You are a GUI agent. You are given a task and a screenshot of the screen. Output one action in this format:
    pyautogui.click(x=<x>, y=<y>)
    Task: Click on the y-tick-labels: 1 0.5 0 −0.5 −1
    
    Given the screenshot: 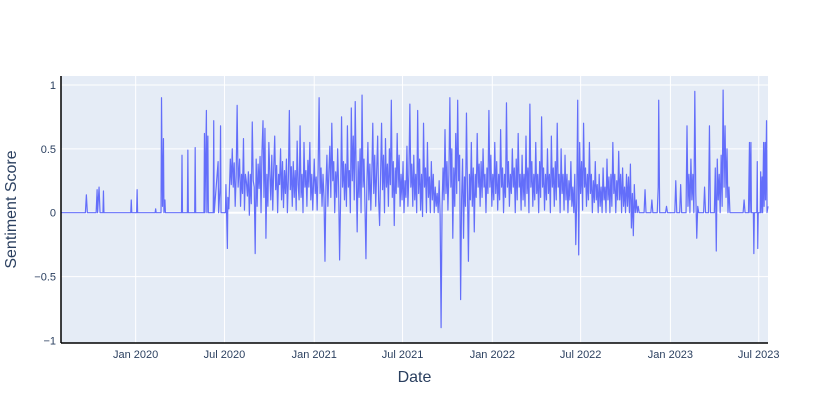 What is the action you would take?
    pyautogui.click(x=45, y=214)
    